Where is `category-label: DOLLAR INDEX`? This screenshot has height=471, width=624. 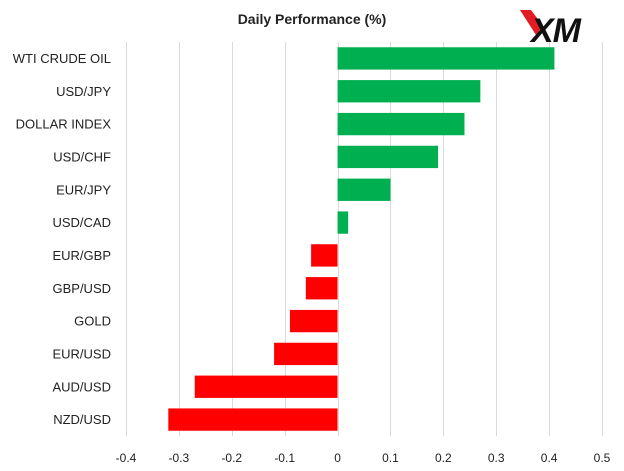 category-label: DOLLAR INDEX is located at coordinates (64, 124).